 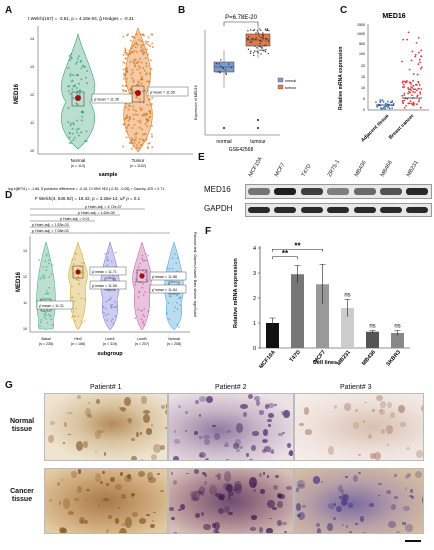 What do you see at coordinates (255, 167) in the screenshot?
I see `lane-label-mcf10a: MCF10A` at bounding box center [255, 167].